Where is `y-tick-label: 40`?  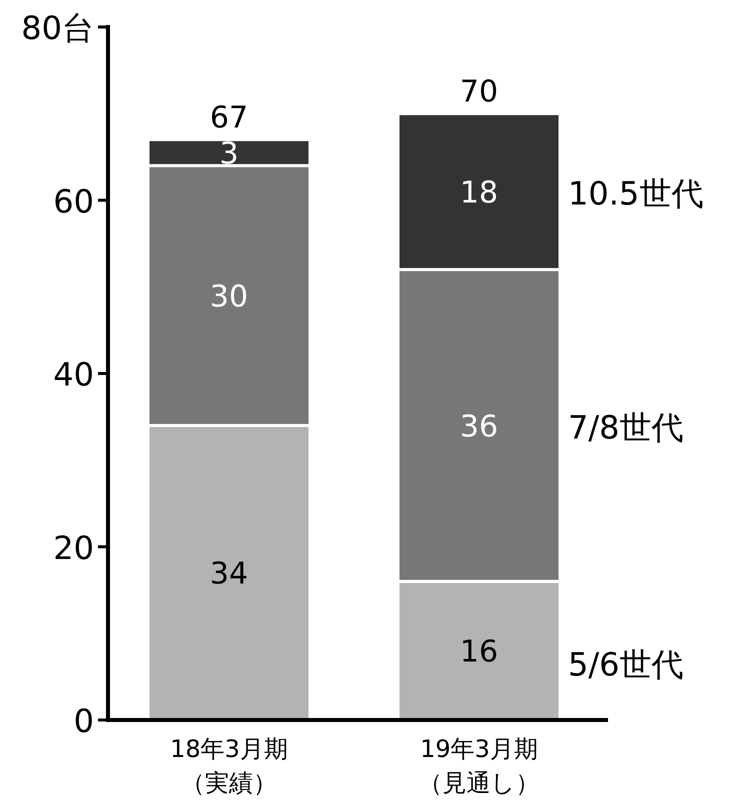 y-tick-label: 40 is located at coordinates (73, 375).